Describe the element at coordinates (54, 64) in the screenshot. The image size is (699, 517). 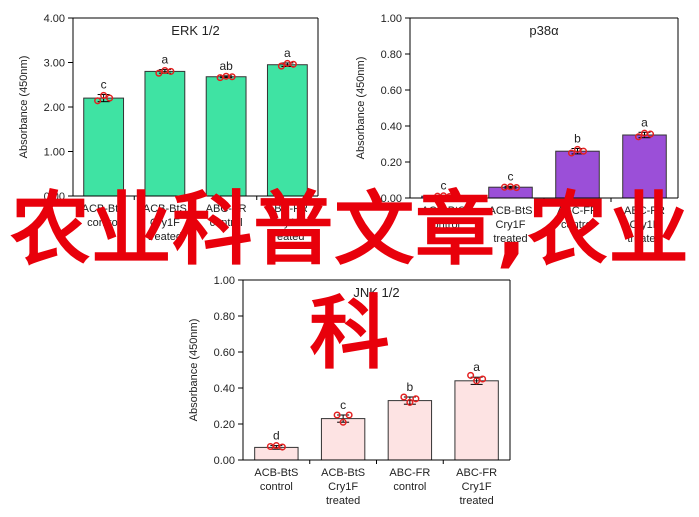
I see `y-tick-label: 3.00` at that location.